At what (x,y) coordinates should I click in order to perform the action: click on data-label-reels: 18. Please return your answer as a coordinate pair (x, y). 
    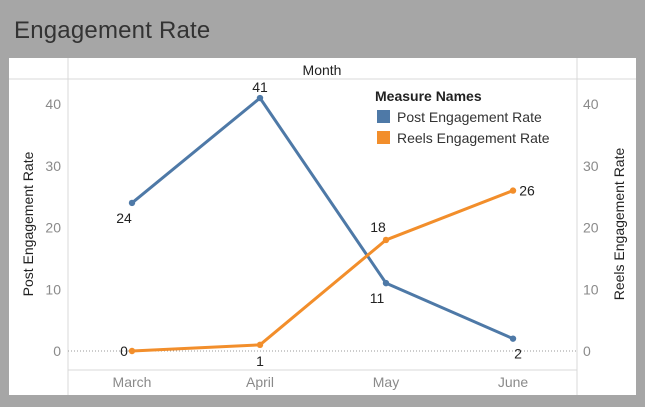
    Looking at the image, I should click on (378, 227).